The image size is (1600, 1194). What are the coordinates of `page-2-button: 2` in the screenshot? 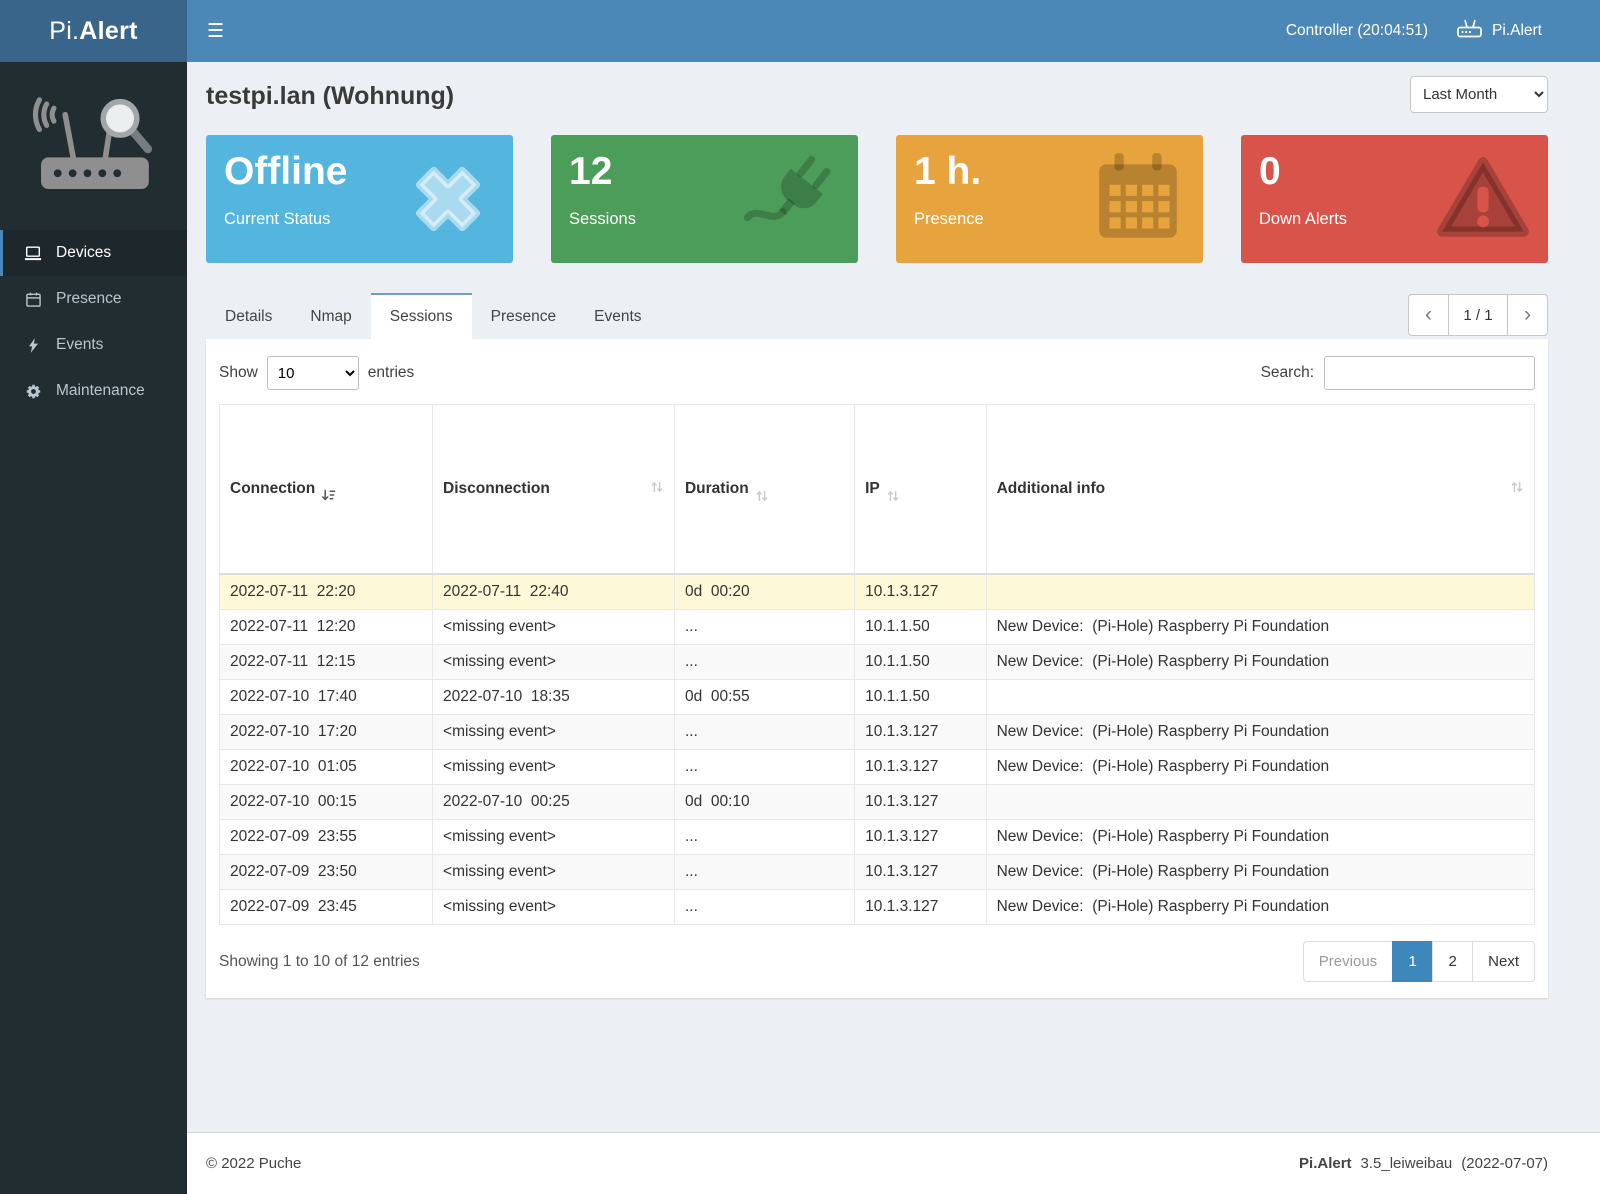 It's located at (1453, 961).